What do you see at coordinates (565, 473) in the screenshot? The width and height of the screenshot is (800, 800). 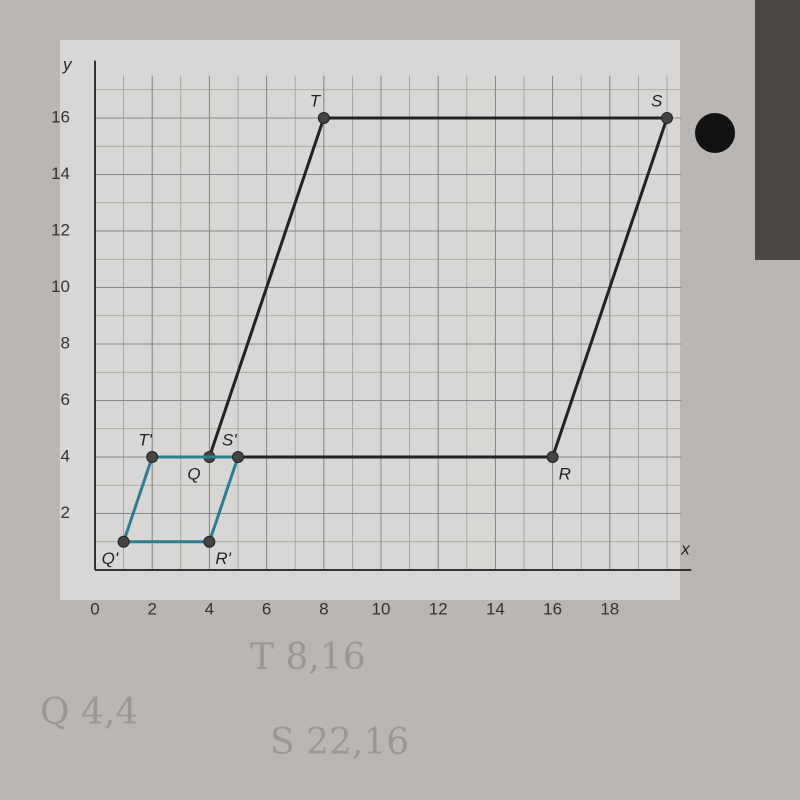 I see `vertex-label: R` at bounding box center [565, 473].